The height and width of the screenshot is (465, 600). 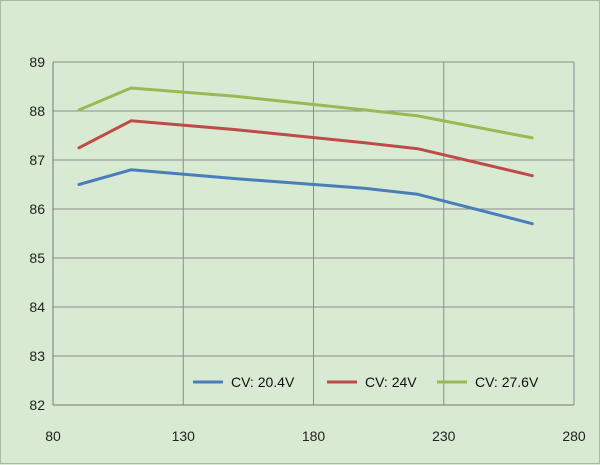 What do you see at coordinates (184, 436) in the screenshot?
I see `x-tick-label: 130` at bounding box center [184, 436].